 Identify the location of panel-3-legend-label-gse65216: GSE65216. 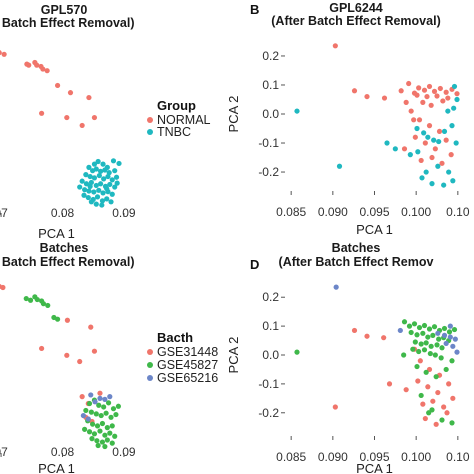
(187, 378).